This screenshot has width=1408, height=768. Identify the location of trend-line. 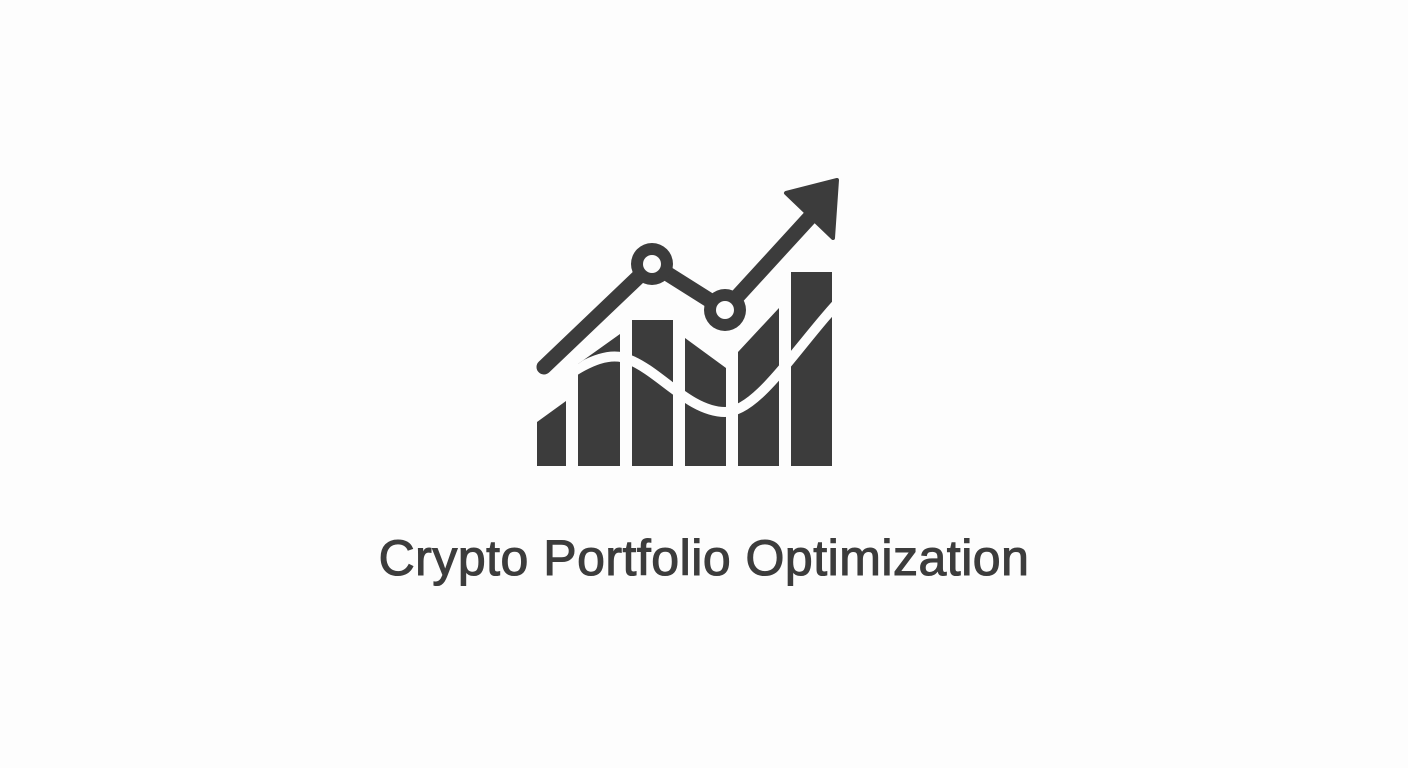
(684, 279).